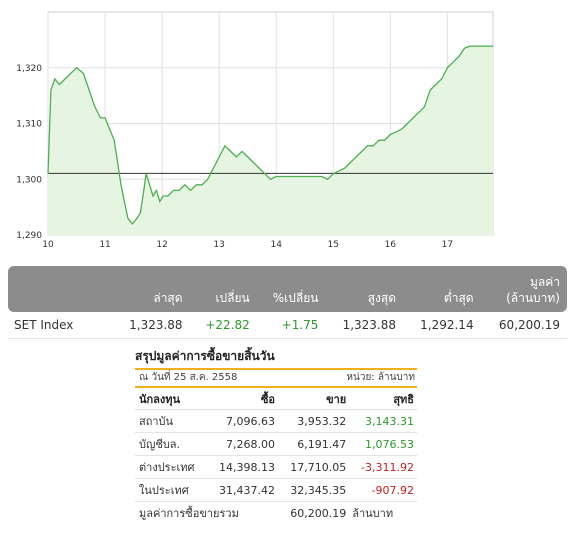 The image size is (571, 534). Describe the element at coordinates (318, 513) in the screenshot. I see `investor-total-value: 60,200.19` at that location.